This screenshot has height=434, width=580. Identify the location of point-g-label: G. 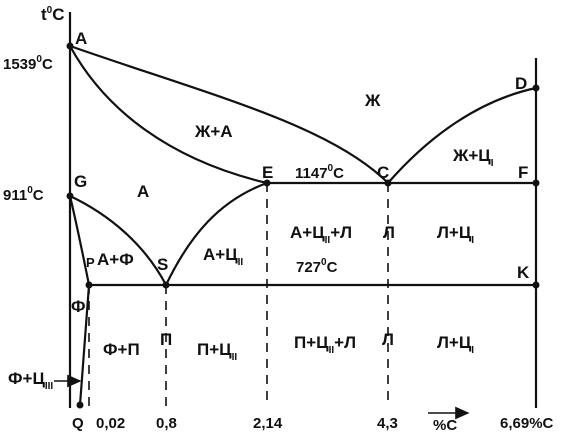
(80, 181).